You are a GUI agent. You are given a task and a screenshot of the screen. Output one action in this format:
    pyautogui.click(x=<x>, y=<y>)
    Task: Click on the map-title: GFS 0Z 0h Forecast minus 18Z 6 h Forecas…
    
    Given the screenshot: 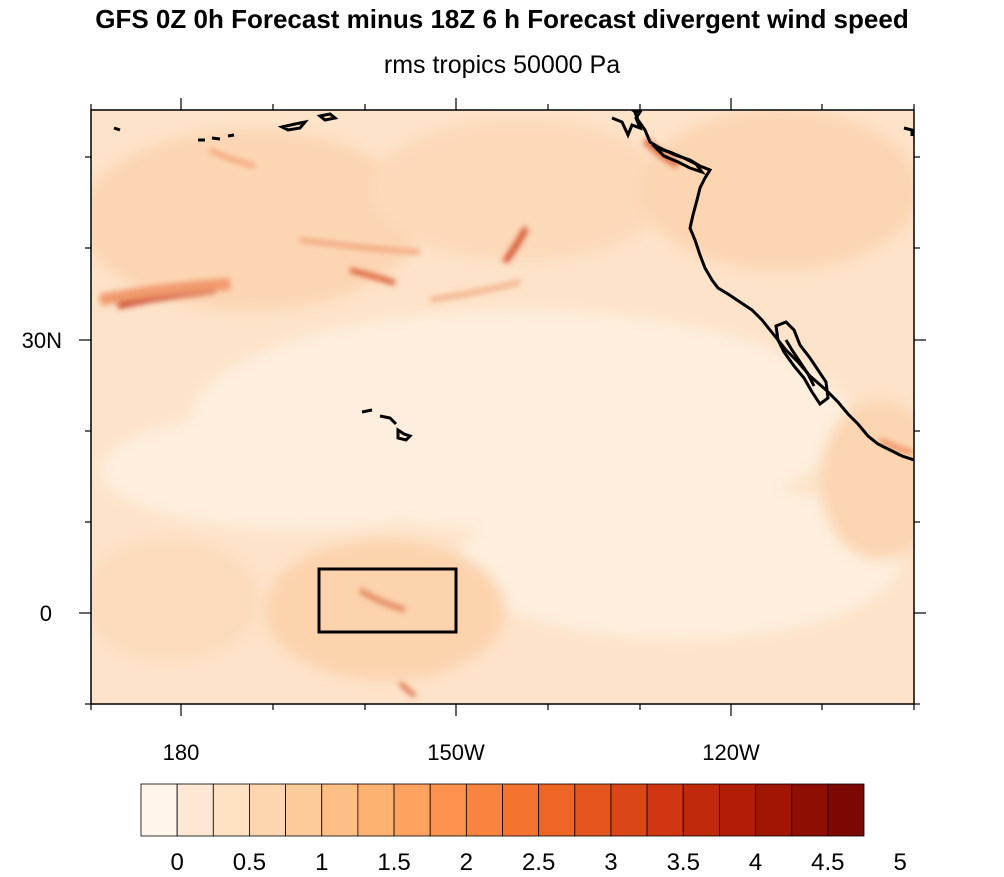 What is the action you would take?
    pyautogui.click(x=502, y=19)
    